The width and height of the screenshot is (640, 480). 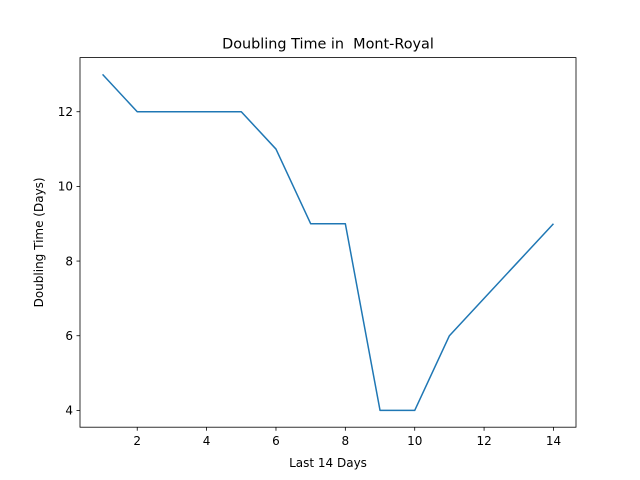 I want to click on x-tick-label: 8, so click(x=346, y=441).